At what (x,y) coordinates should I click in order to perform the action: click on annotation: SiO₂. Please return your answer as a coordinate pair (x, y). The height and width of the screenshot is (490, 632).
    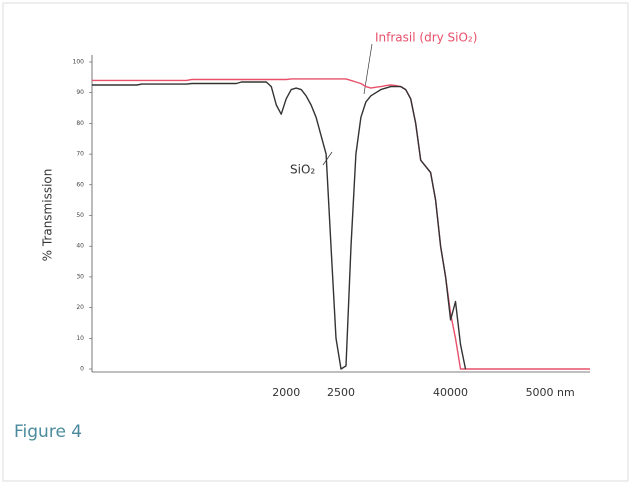
    Looking at the image, I should click on (302, 170).